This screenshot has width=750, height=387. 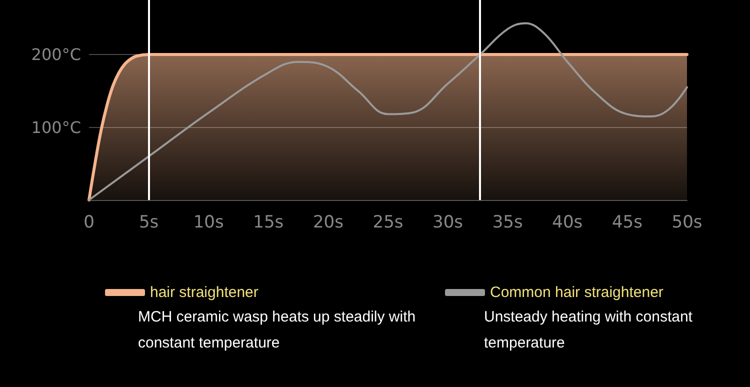 I want to click on x-tick-label: 50s, so click(x=687, y=222).